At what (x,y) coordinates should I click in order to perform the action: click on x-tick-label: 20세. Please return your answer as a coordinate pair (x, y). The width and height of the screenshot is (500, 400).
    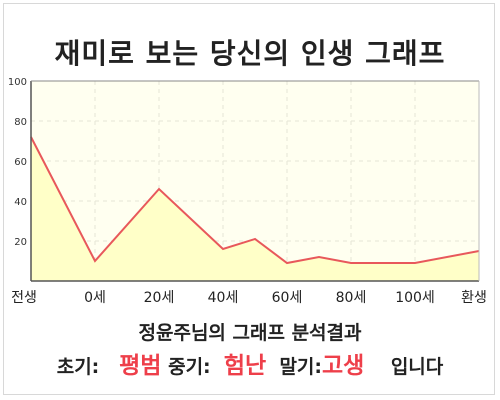
    Looking at the image, I should click on (159, 298).